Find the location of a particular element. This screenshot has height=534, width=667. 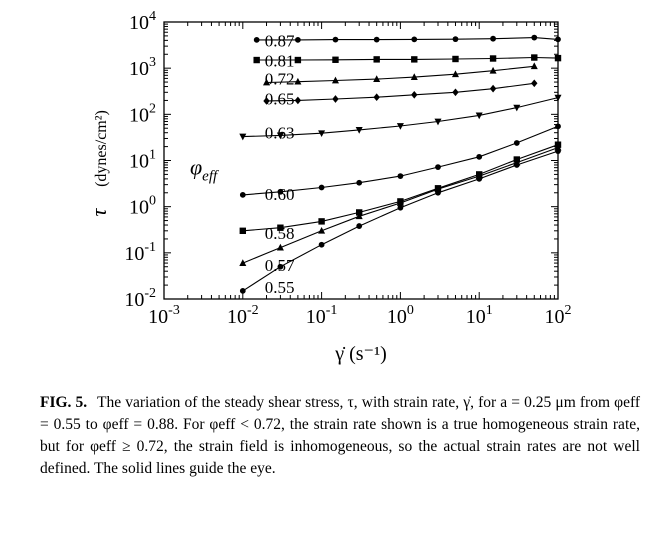

series-line-0.81 is located at coordinates (407, 58).